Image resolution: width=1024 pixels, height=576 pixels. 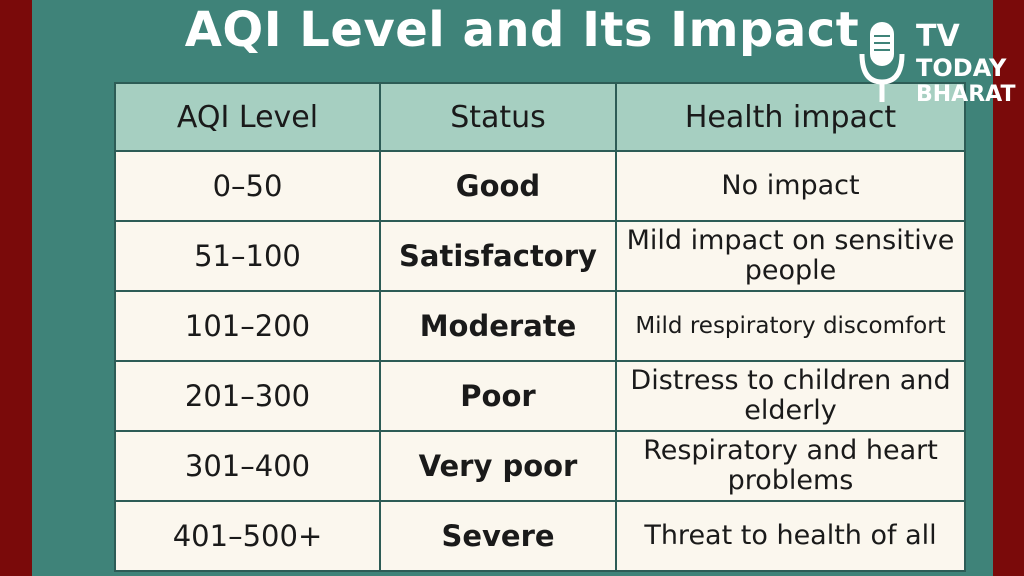 I want to click on aqi-level-cell: 0–50, so click(x=247, y=186).